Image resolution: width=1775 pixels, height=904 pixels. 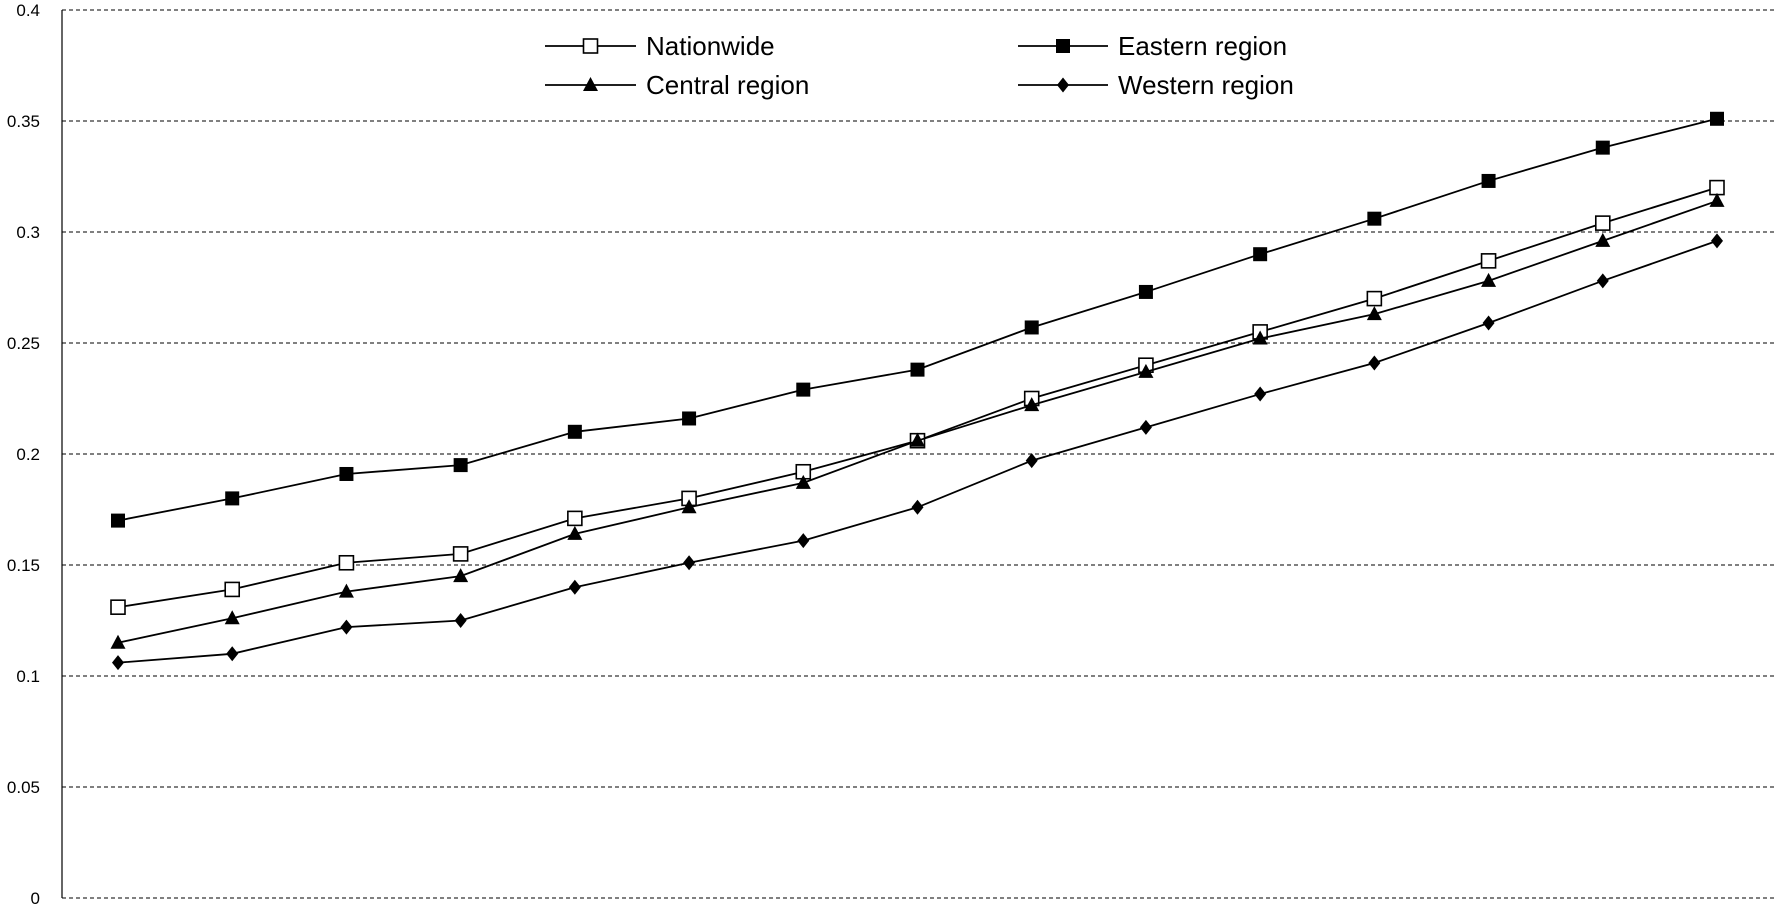 What do you see at coordinates (727, 85) in the screenshot?
I see `legend-label: Central region` at bounding box center [727, 85].